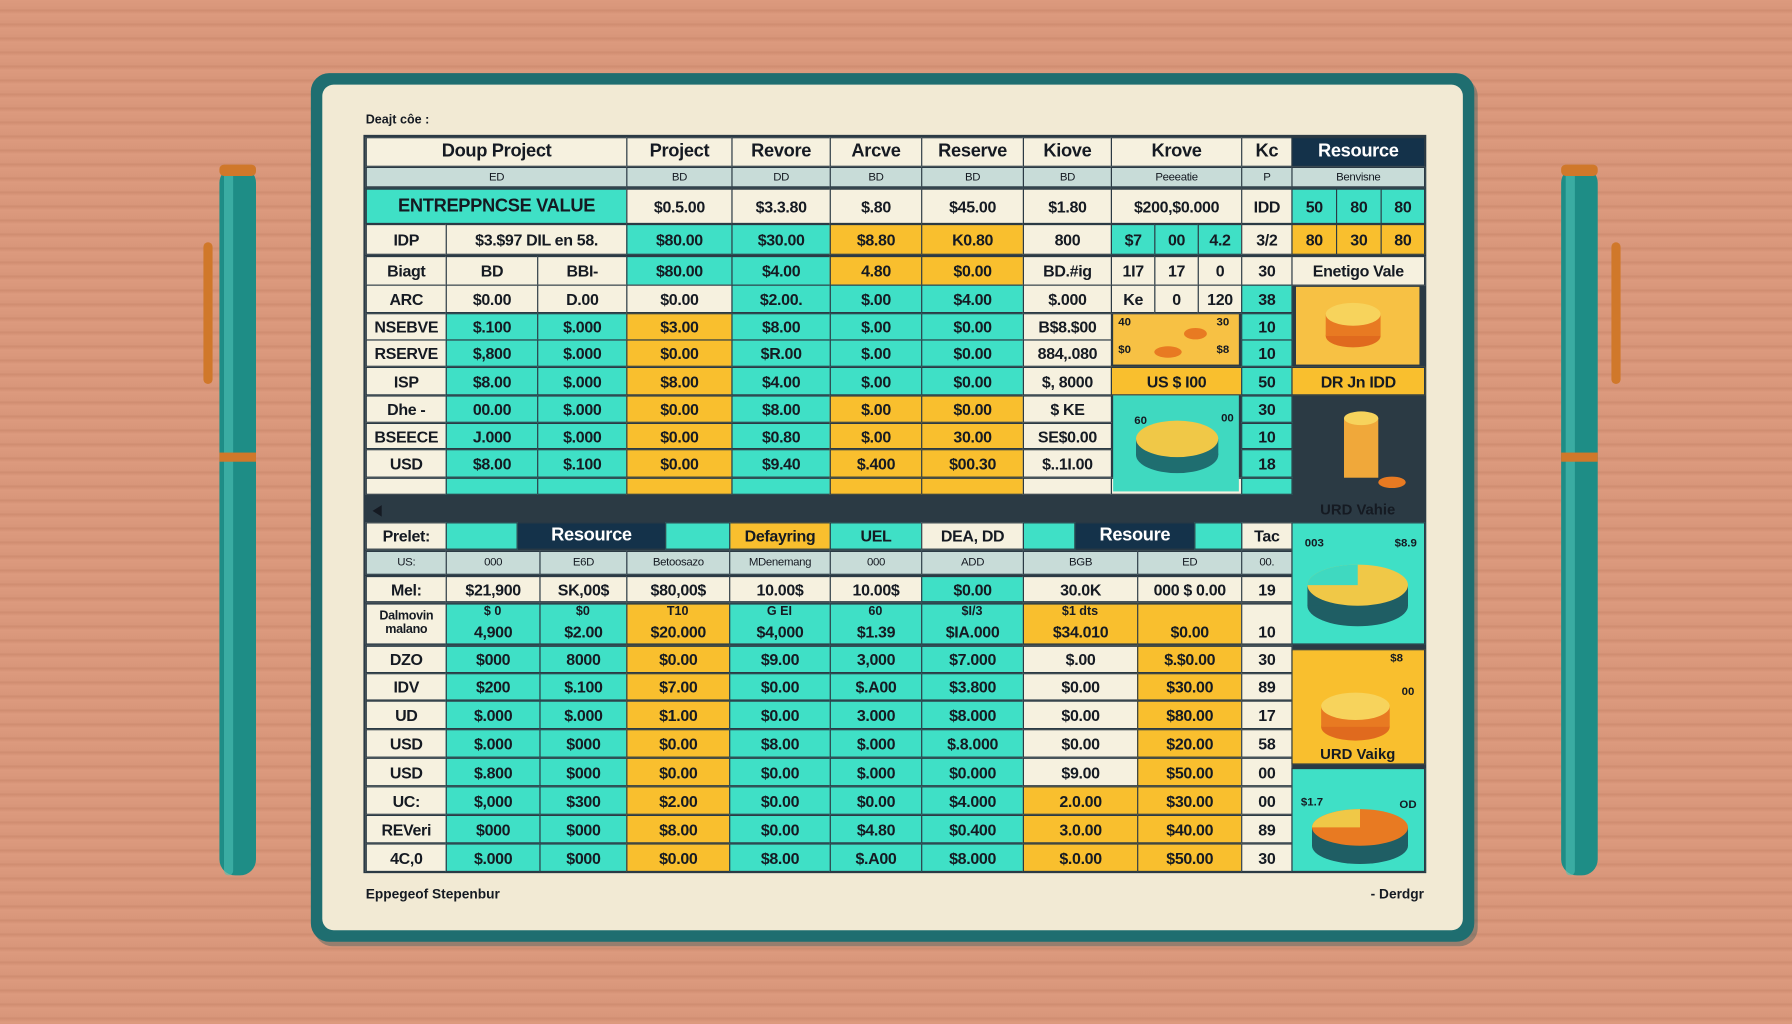 This screenshot has width=1792, height=1024. I want to click on side-label: Enetigo Vale, so click(1358, 270).